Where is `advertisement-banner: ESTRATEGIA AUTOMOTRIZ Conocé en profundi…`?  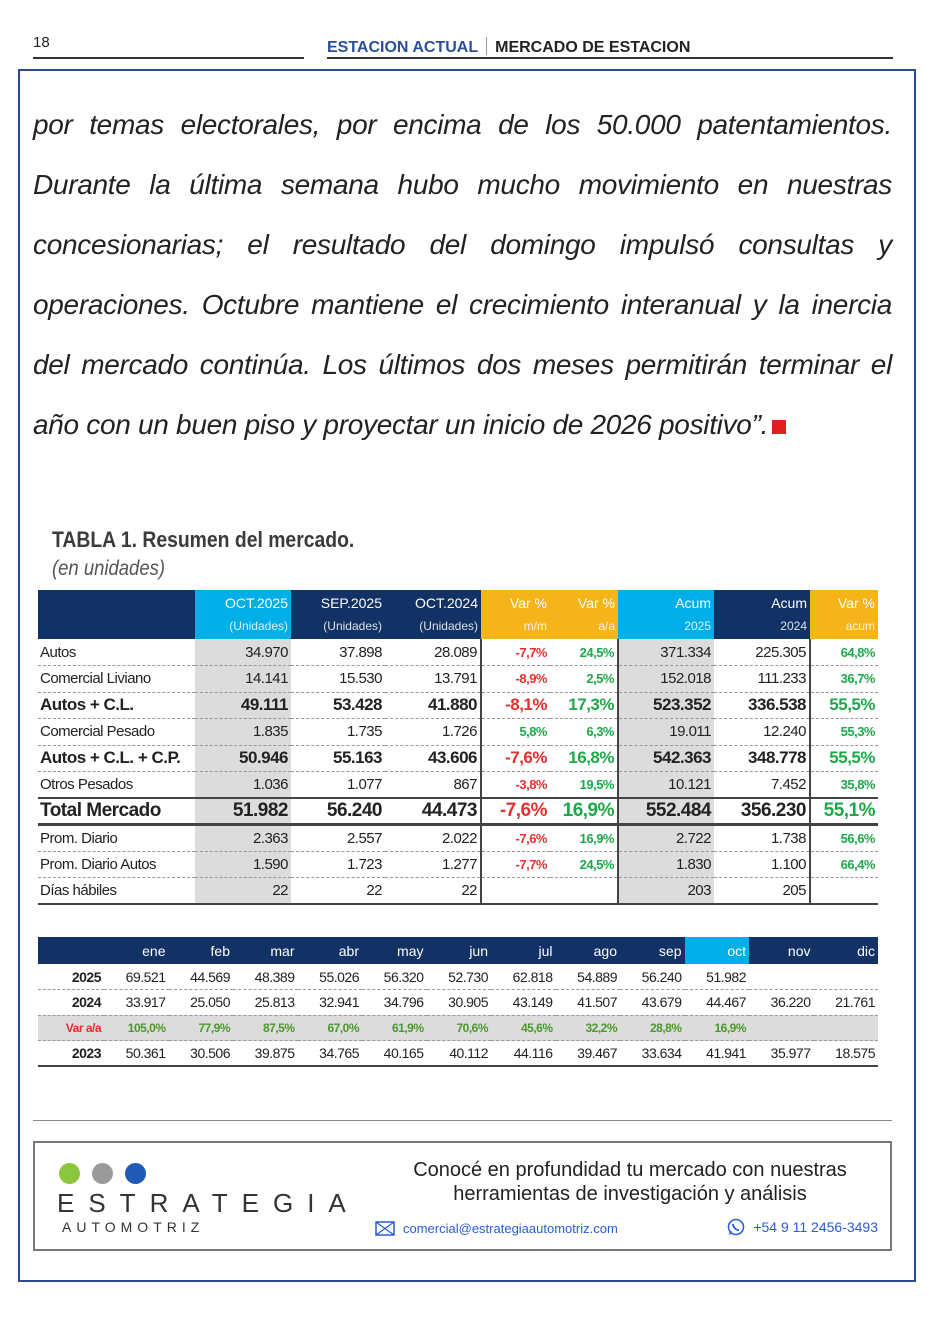 advertisement-banner: ESTRATEGIA AUTOMOTRIZ Conocé en profundi… is located at coordinates (462, 1196).